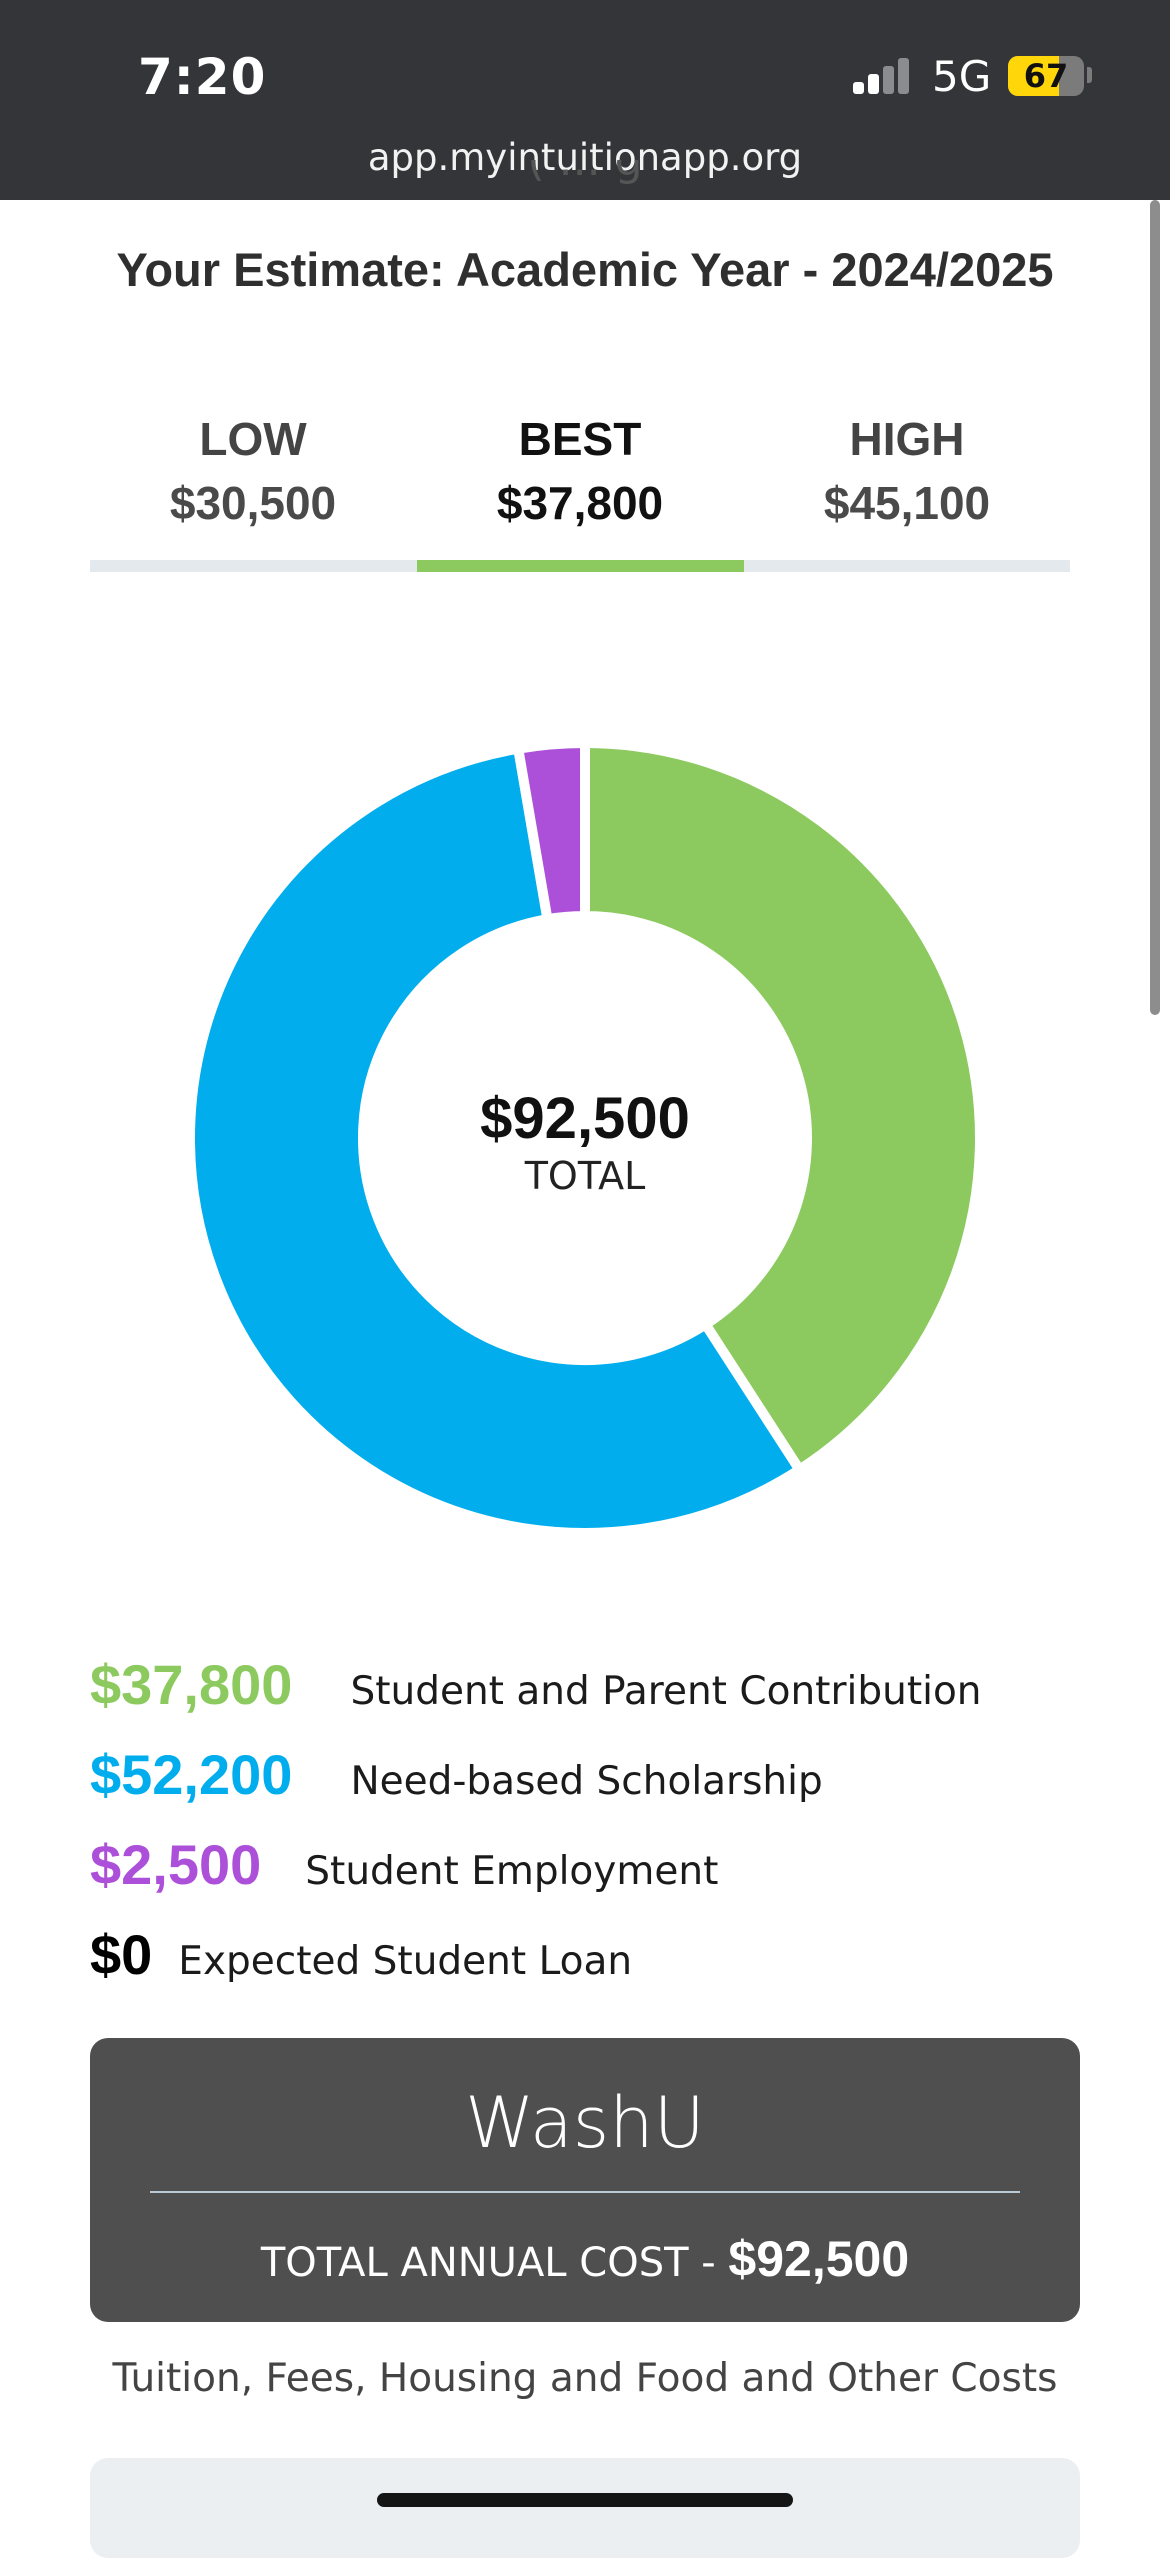  Describe the element at coordinates (512, 1871) in the screenshot. I see `legend-label: Student Employment` at that location.